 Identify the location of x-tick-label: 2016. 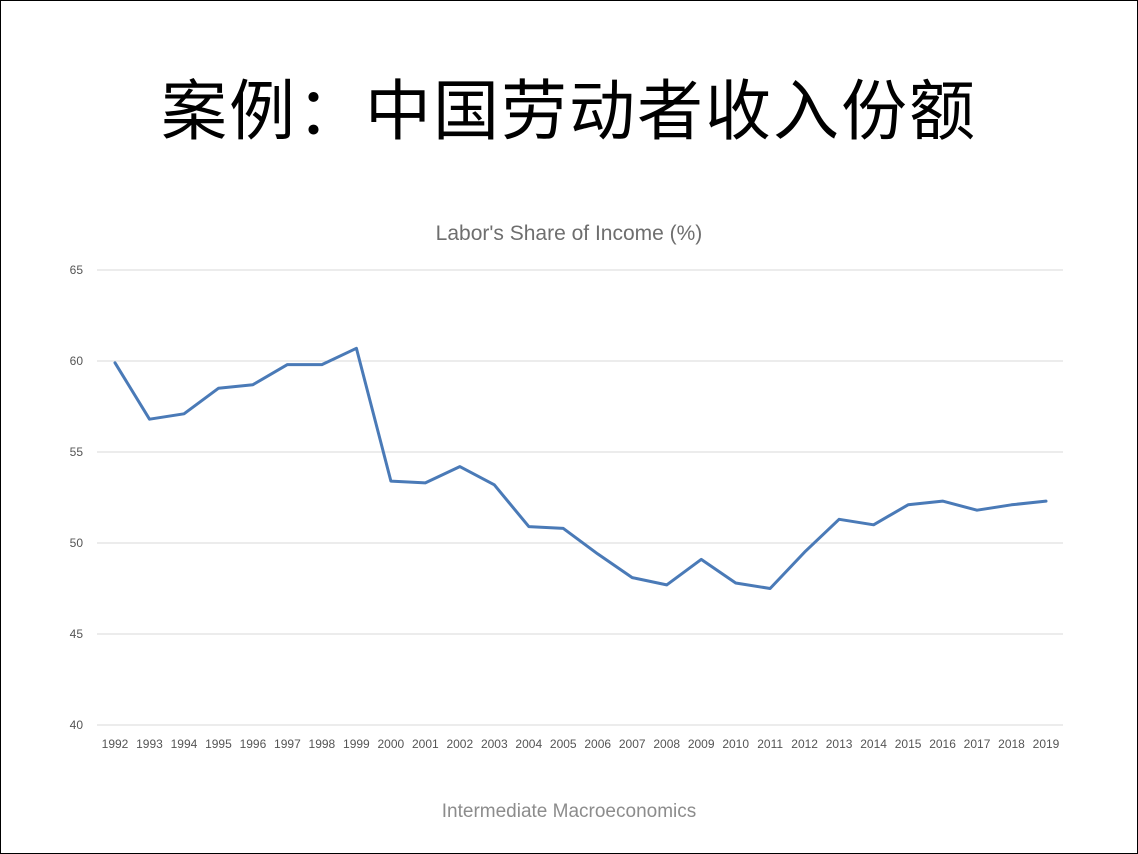
(942, 744).